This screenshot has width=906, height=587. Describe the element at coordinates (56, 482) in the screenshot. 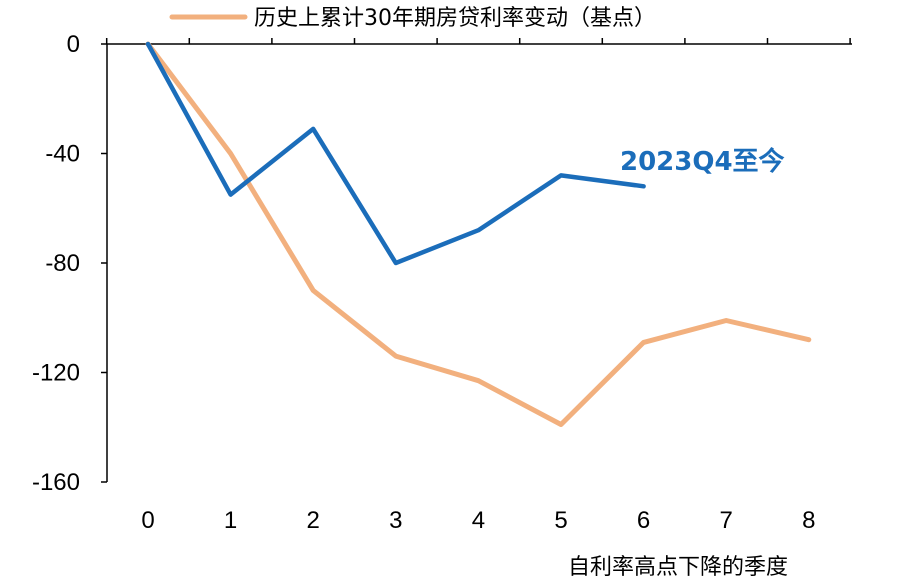

I see `y-tick-label: -160` at that location.